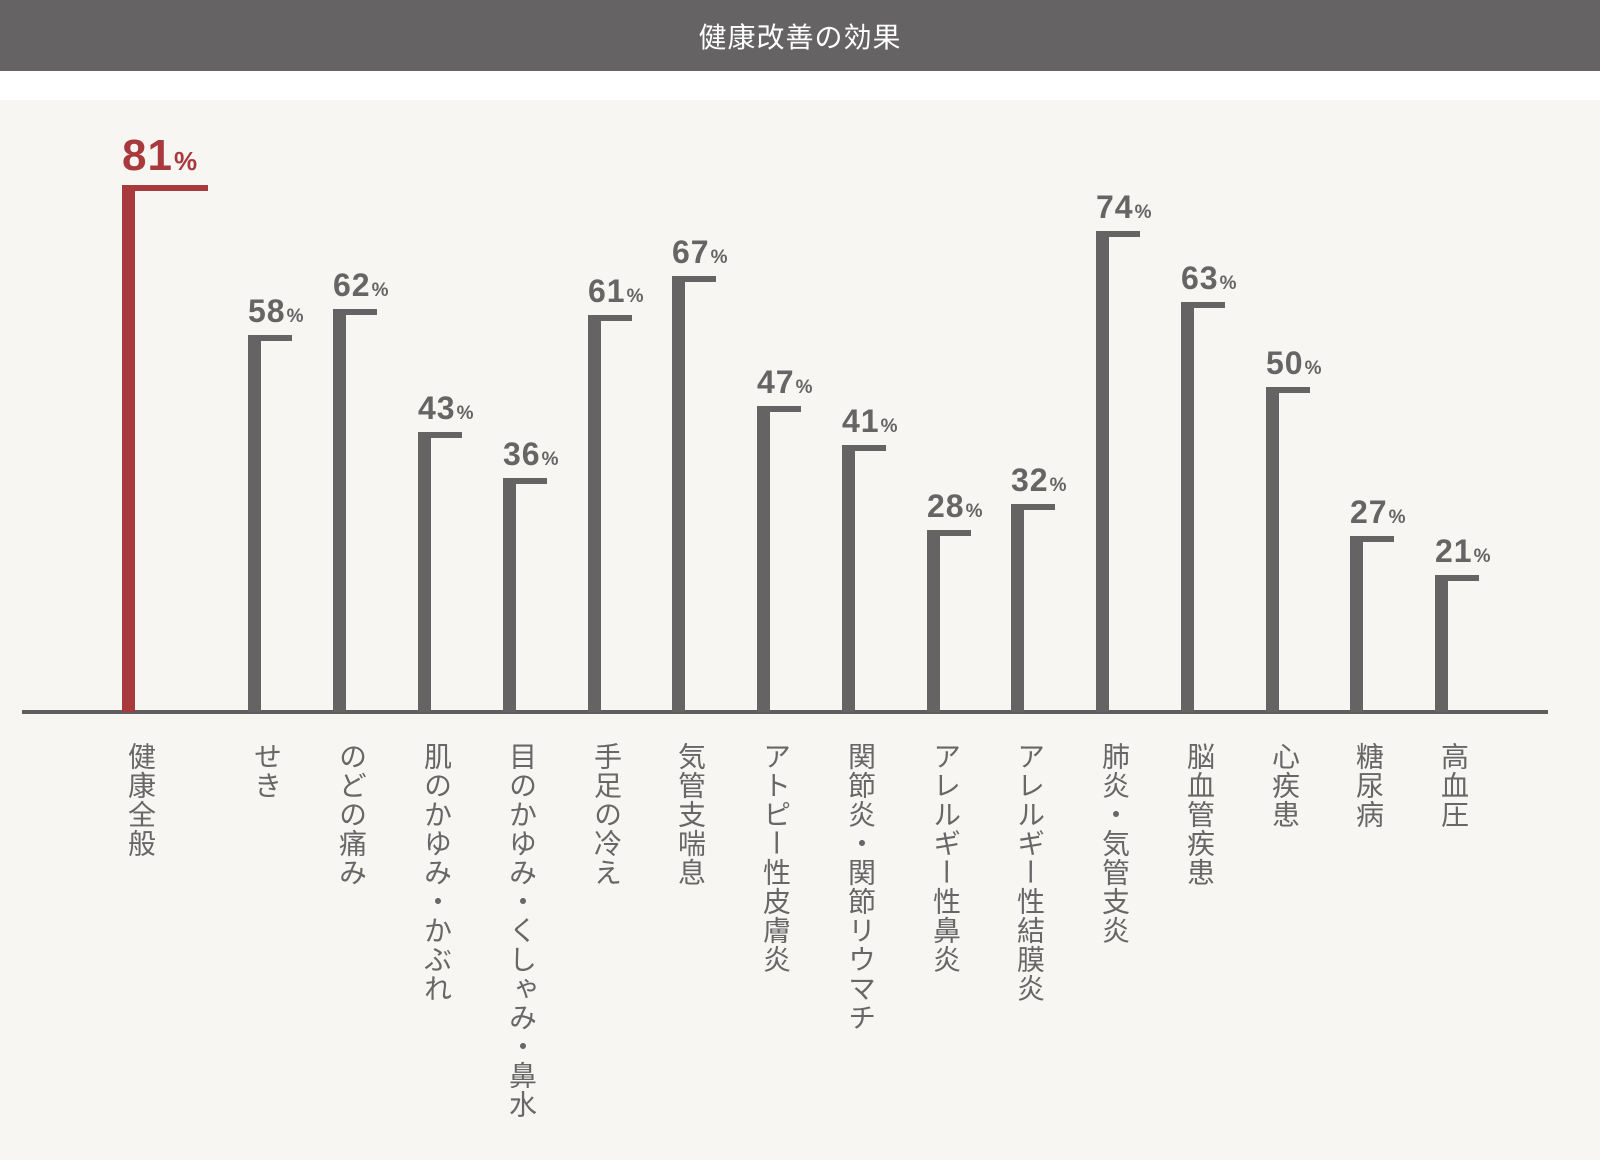 This screenshot has width=1600, height=1160. I want to click on value-label: 74%, so click(1124, 207).